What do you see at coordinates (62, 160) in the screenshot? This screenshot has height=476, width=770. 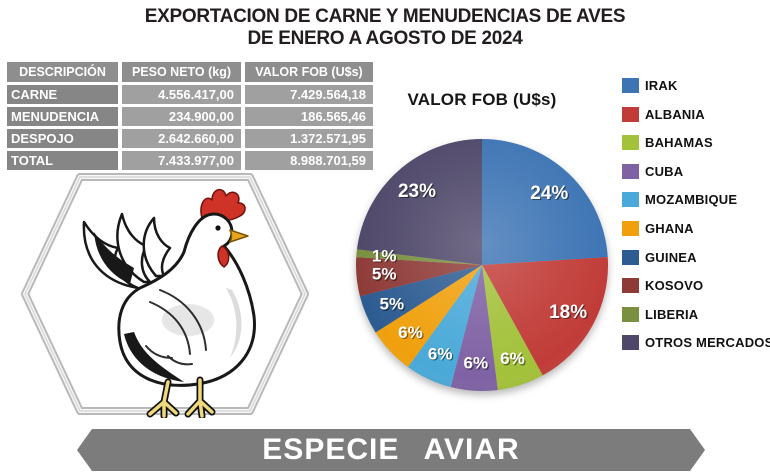 I see `table-row-total-label: TOTAL` at bounding box center [62, 160].